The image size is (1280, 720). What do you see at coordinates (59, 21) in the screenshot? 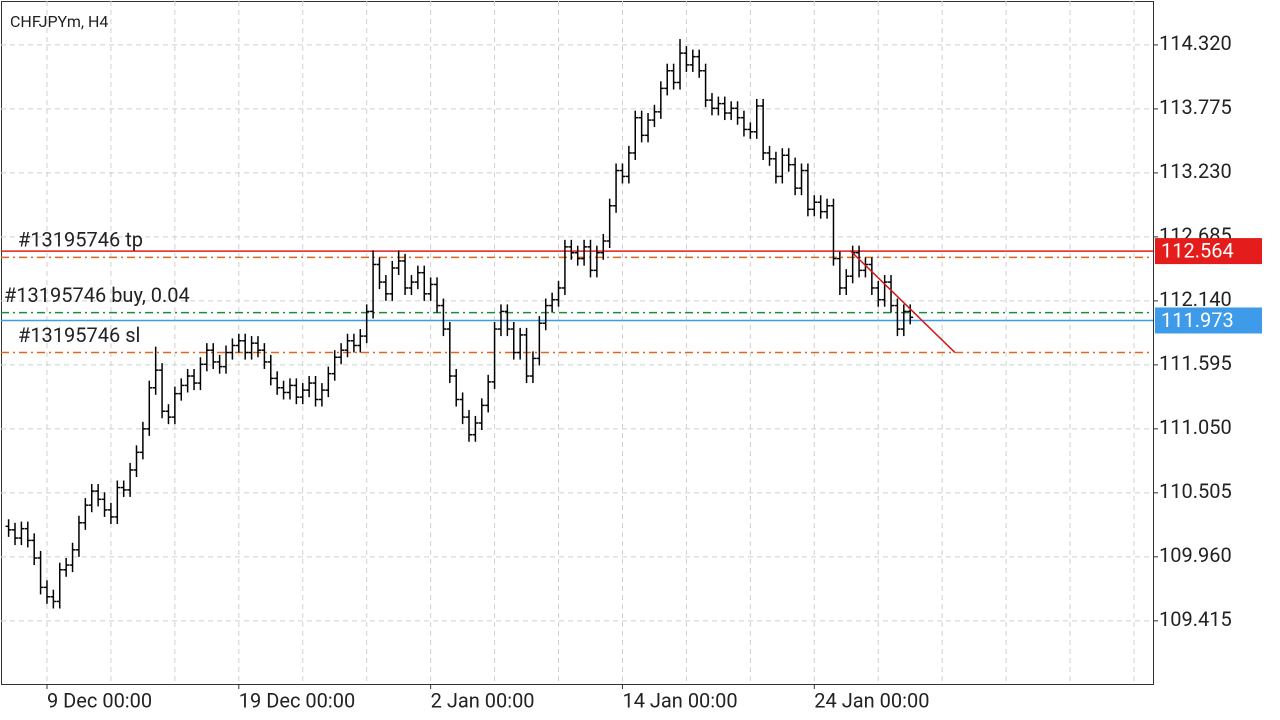
I see `chart-title: CHFJPYm, H4` at bounding box center [59, 21].